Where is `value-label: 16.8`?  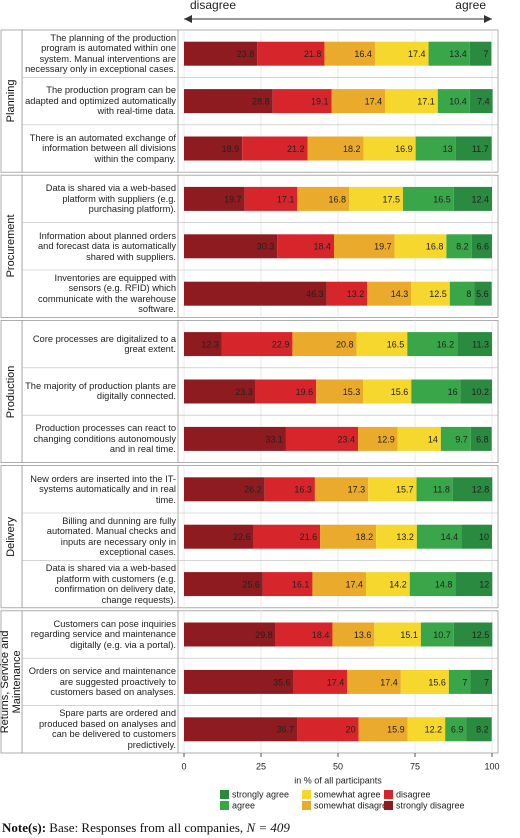
value-label: 16.8 is located at coordinates (338, 199).